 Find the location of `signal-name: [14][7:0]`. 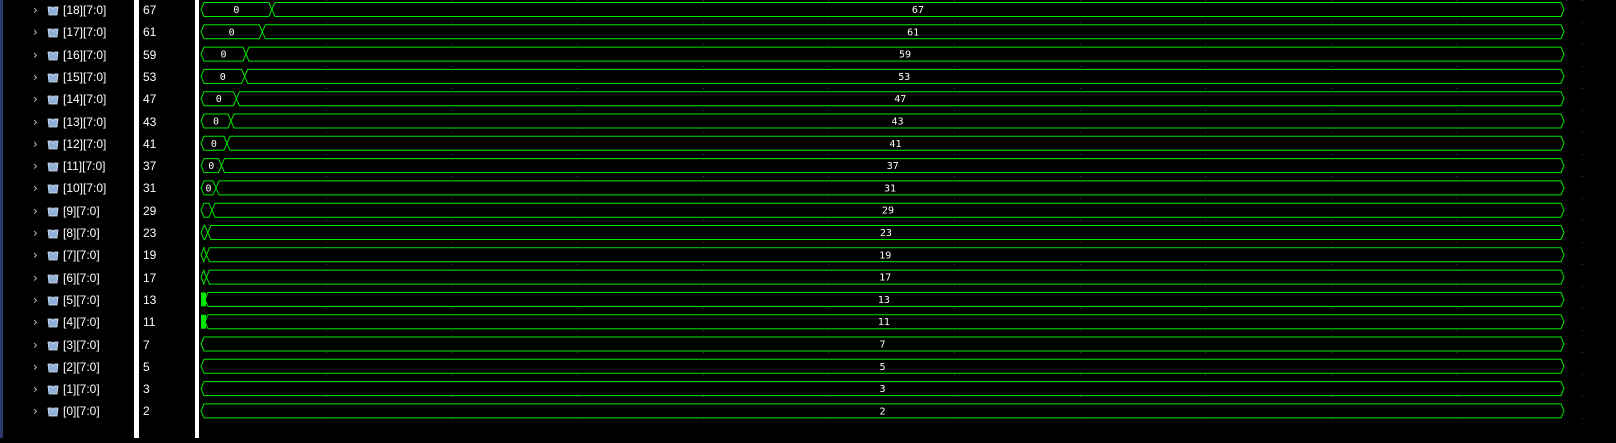

signal-name: [14][7:0] is located at coordinates (85, 99).